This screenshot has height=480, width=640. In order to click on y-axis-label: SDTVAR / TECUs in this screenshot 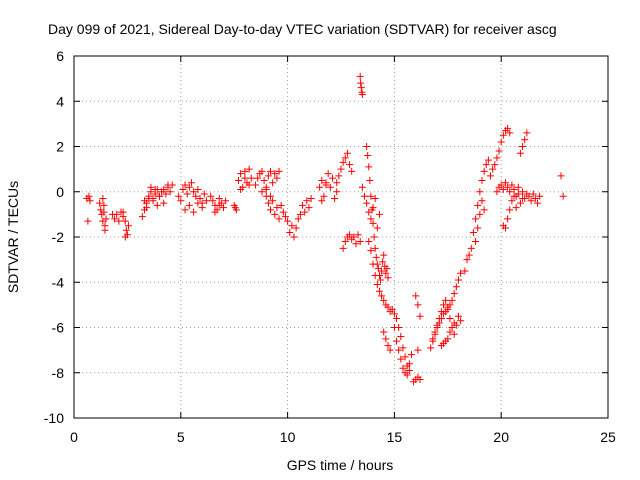, I will do `click(13, 237)`.